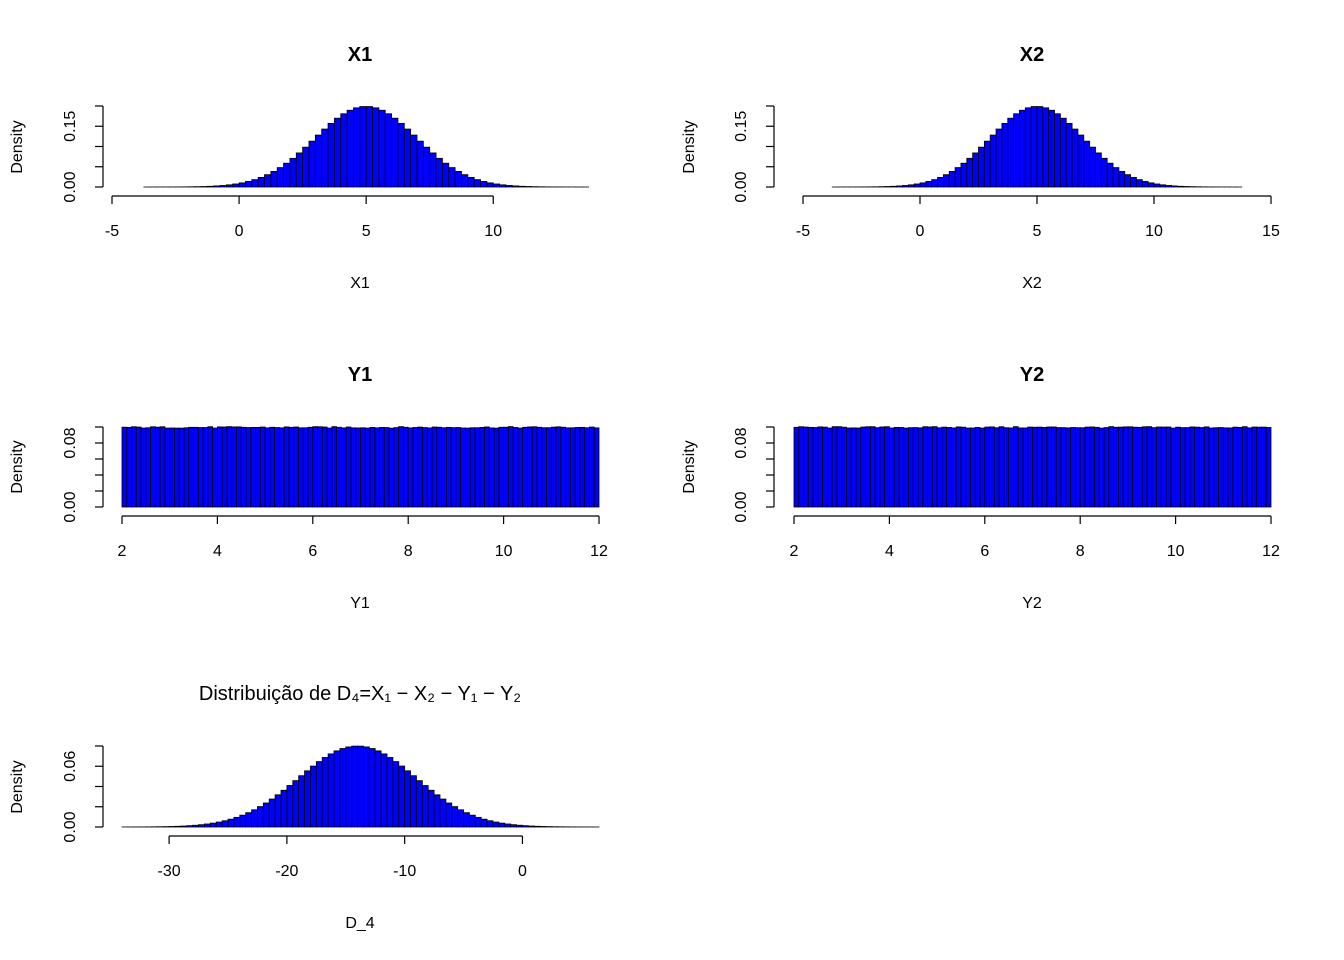 This screenshot has height=960, width=1344. What do you see at coordinates (1035, 537) in the screenshot?
I see `x-axis-y2: 2 4 6 8 10 12` at bounding box center [1035, 537].